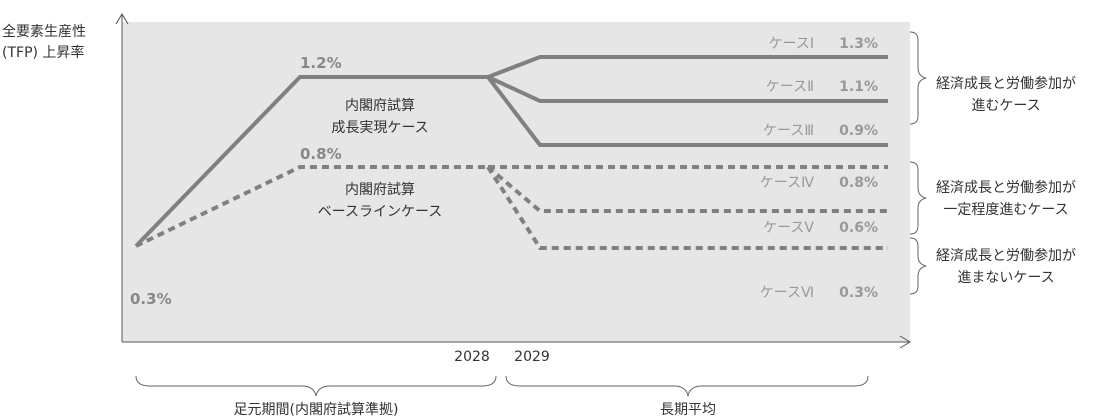 This screenshot has height=418, width=1114. Describe the element at coordinates (858, 183) in the screenshot. I see `case-4-value: 0.8%` at that location.